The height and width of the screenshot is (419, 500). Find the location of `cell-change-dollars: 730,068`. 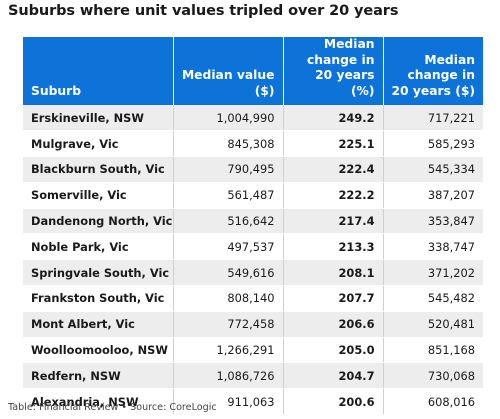

cell-change-dollars: 730,068 is located at coordinates (432, 376).